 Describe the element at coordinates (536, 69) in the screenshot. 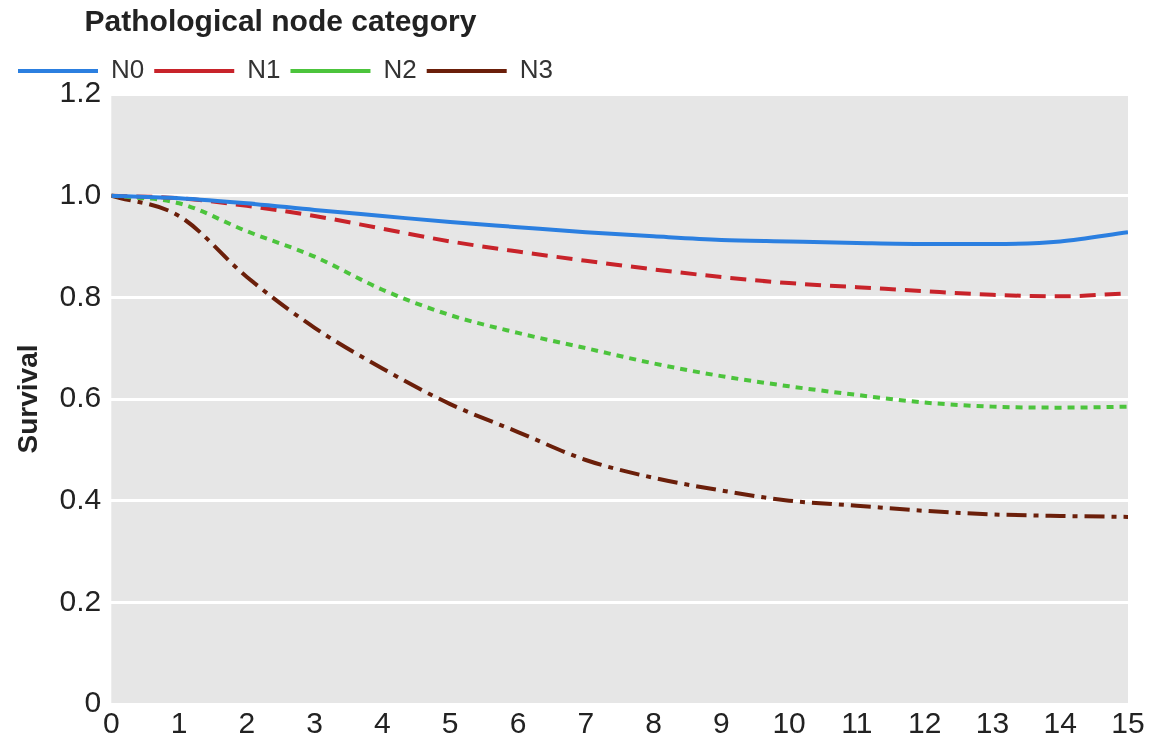

I see `legend-label: N3` at that location.